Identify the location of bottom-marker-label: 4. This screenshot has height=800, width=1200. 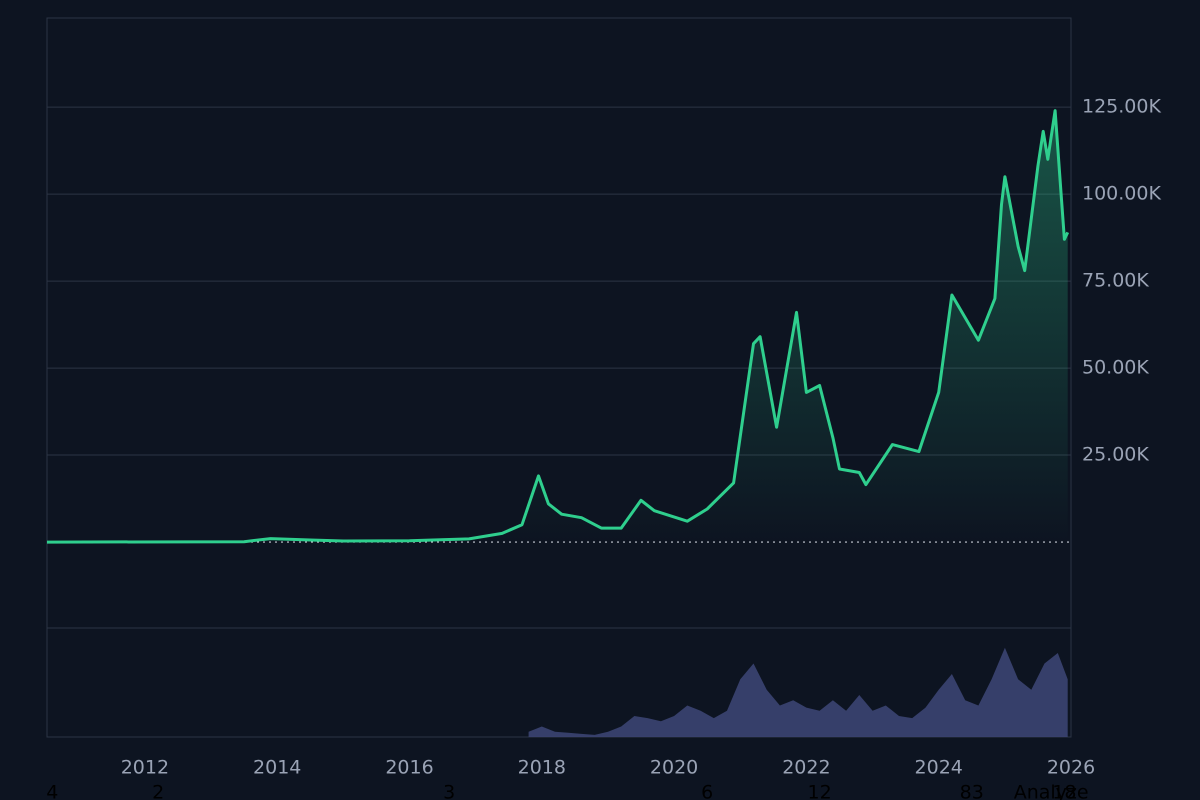
(52, 791).